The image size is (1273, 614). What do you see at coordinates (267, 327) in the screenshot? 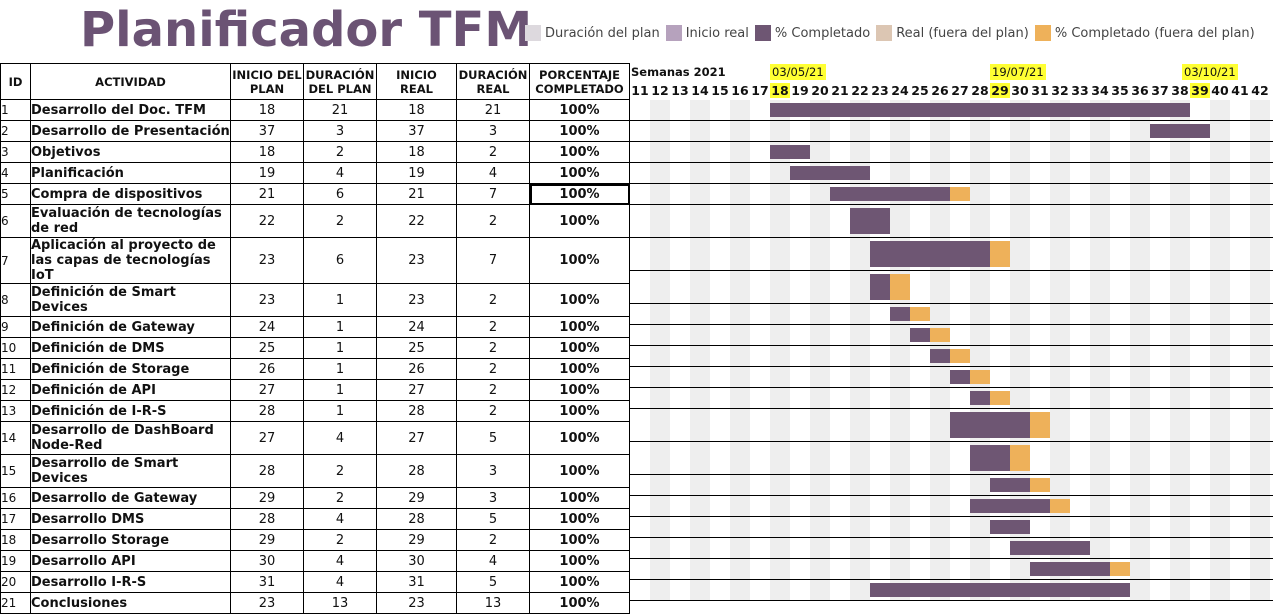
I see `cell-plan-start: 24` at bounding box center [267, 327].